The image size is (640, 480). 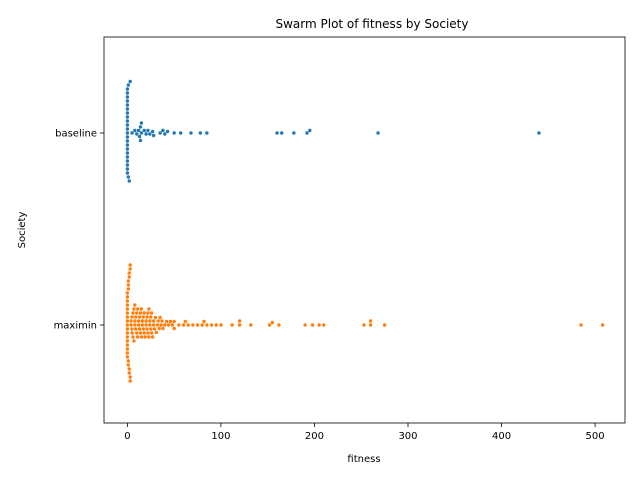 I want to click on x-axis-ticks: 0 100 200 300 400 500, so click(x=364, y=432).